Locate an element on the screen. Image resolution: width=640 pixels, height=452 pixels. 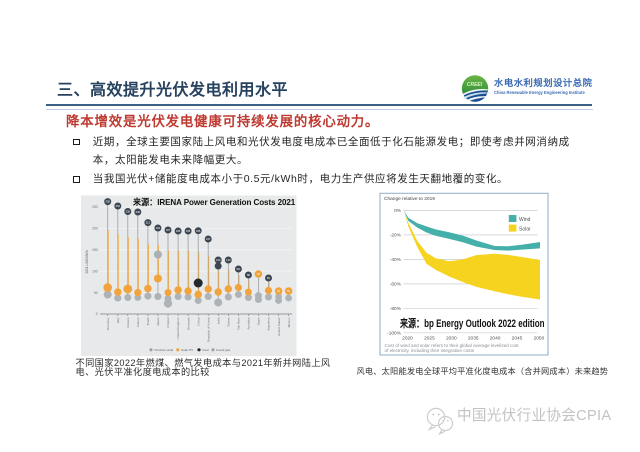
svg-text: Argentina is located at coordinates (269, 324).